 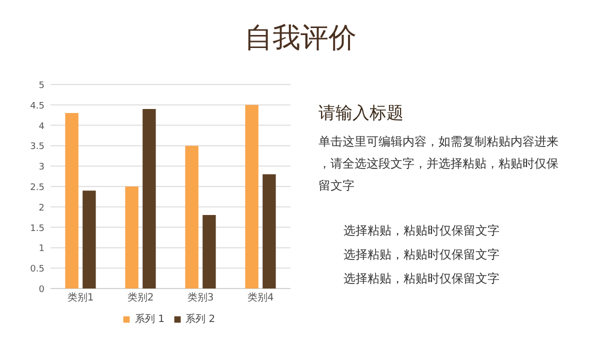 I want to click on y-tick-label: 2, so click(x=41, y=208).